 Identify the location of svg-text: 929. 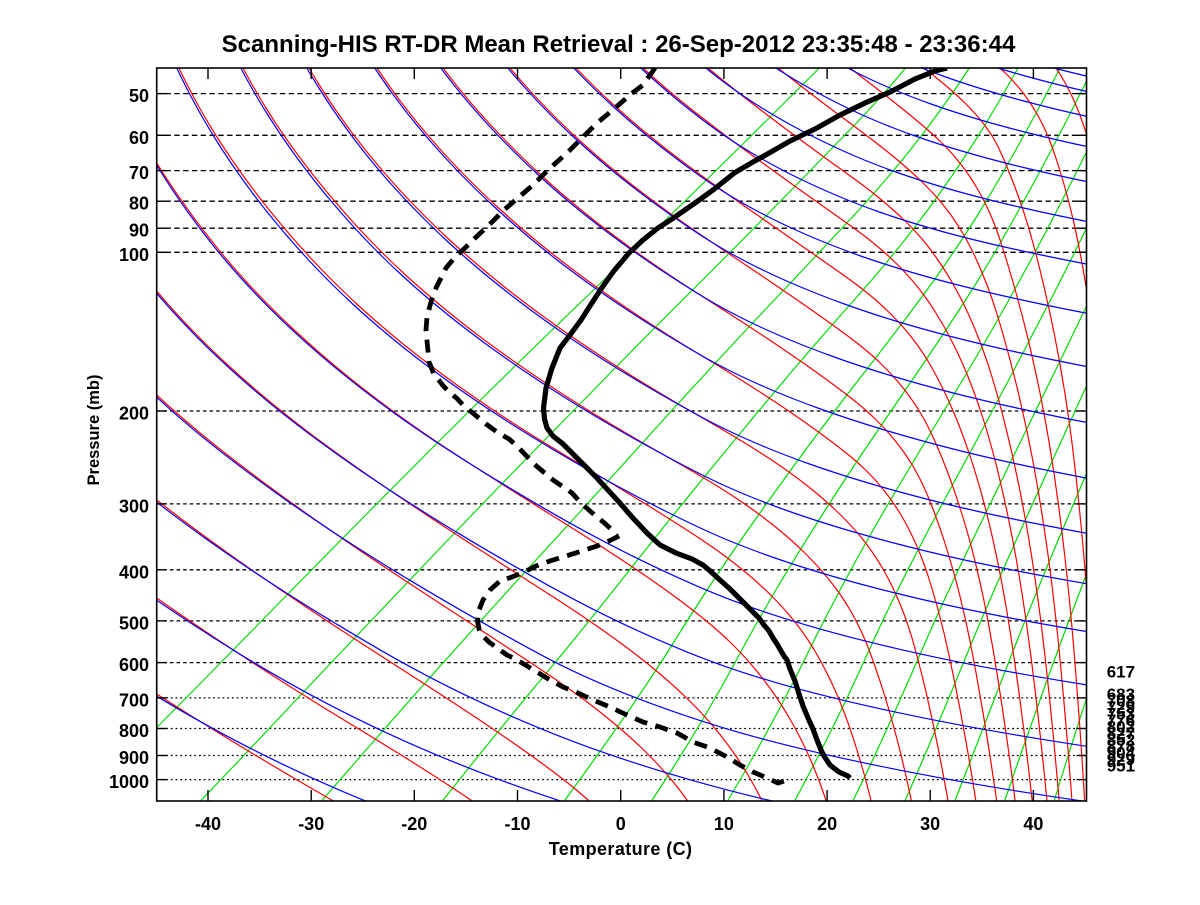
(1121, 759).